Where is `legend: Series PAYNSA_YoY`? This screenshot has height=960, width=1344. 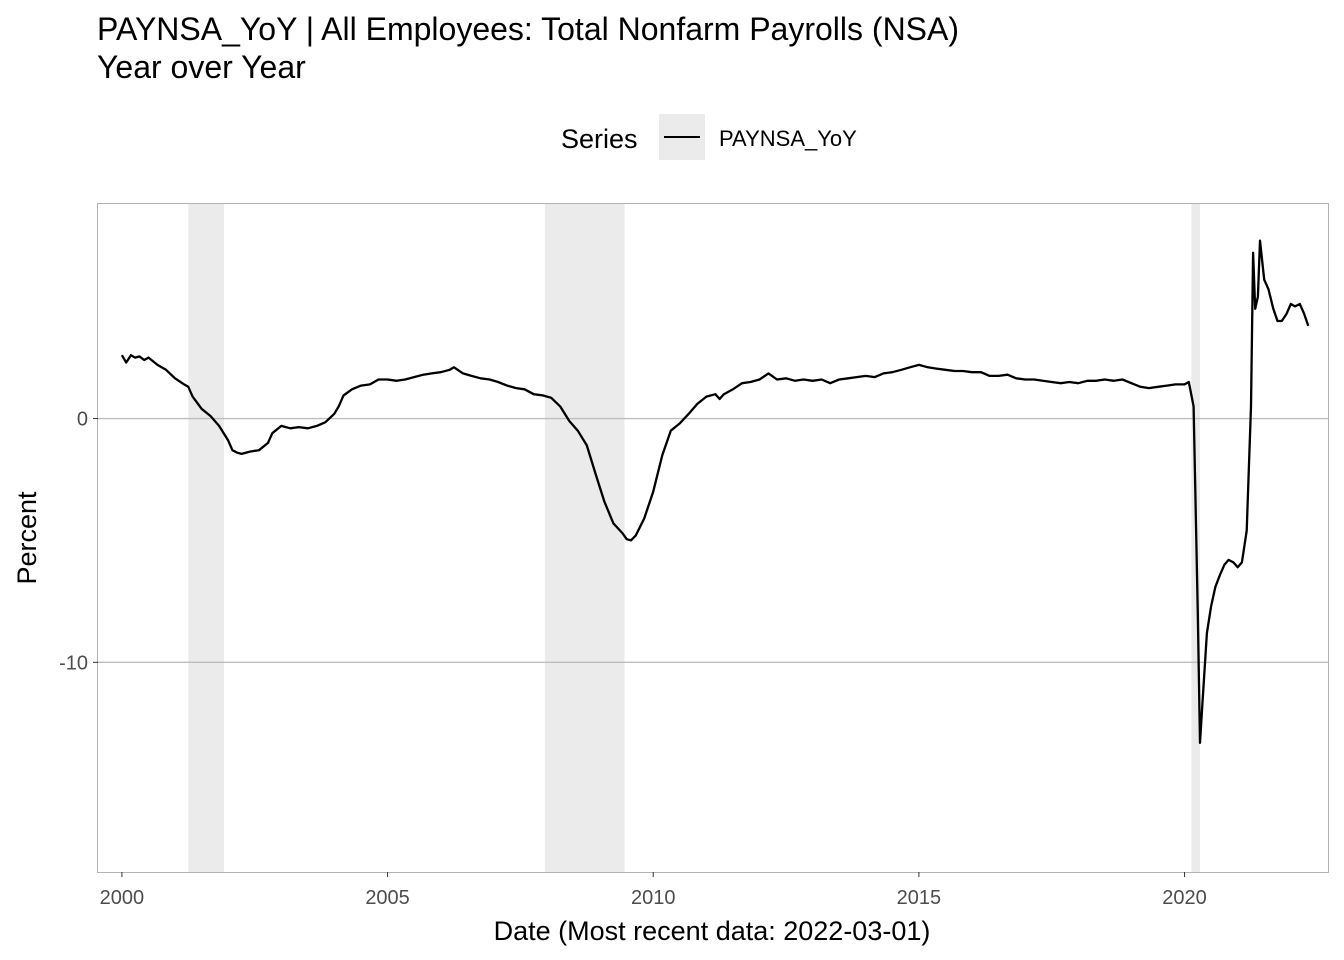
legend: Series PAYNSA_YoY is located at coordinates (672, 137).